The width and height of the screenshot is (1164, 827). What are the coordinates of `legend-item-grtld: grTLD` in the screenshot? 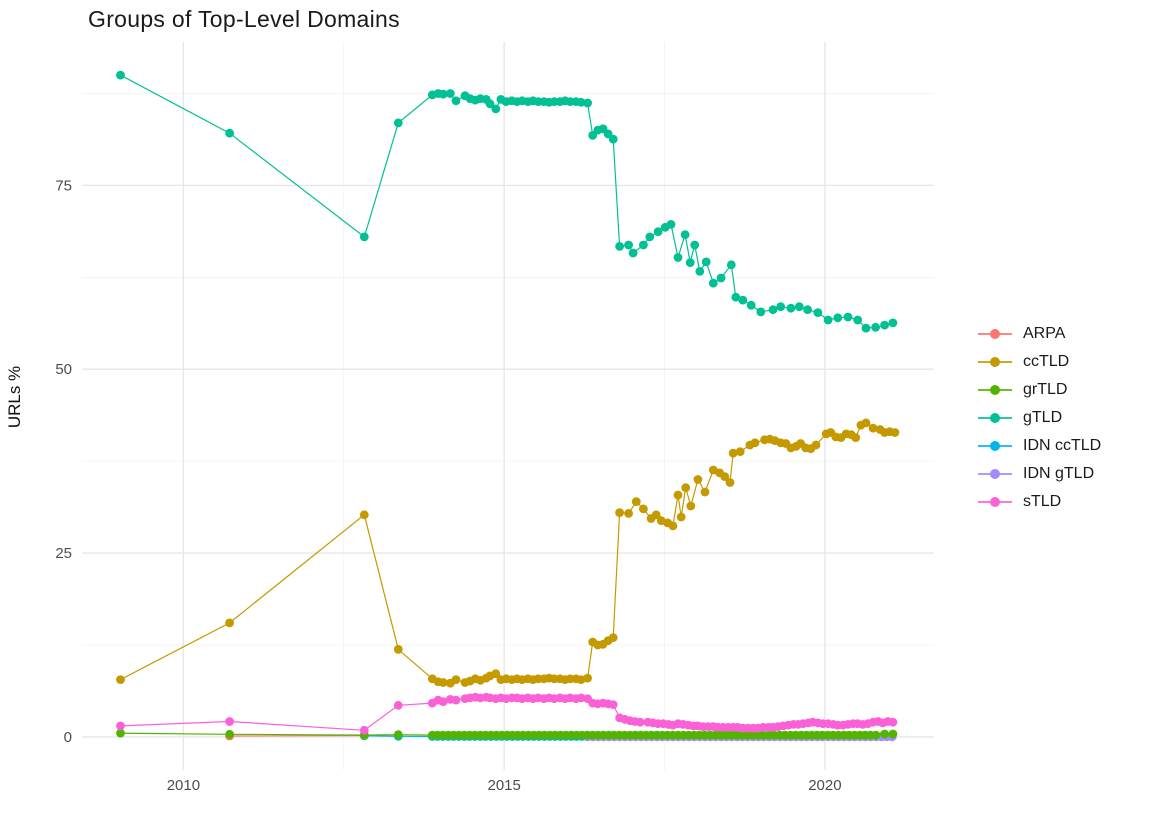 It's located at (1039, 390).